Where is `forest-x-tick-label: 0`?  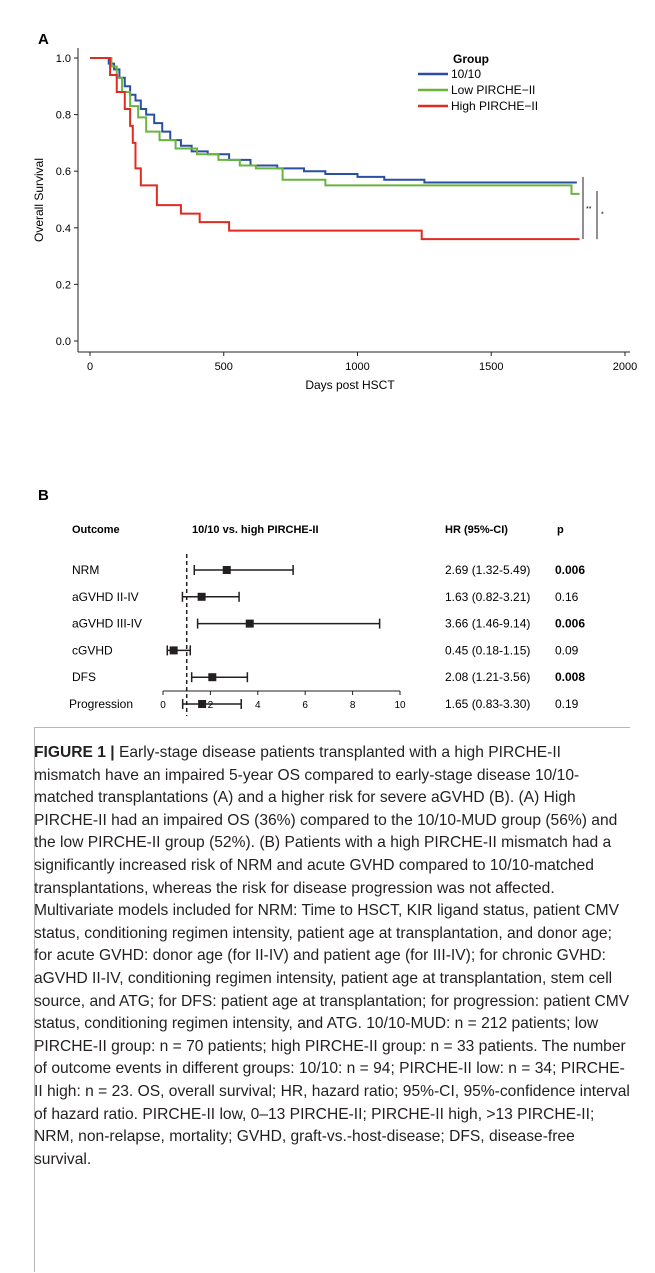 forest-x-tick-label: 0 is located at coordinates (163, 705).